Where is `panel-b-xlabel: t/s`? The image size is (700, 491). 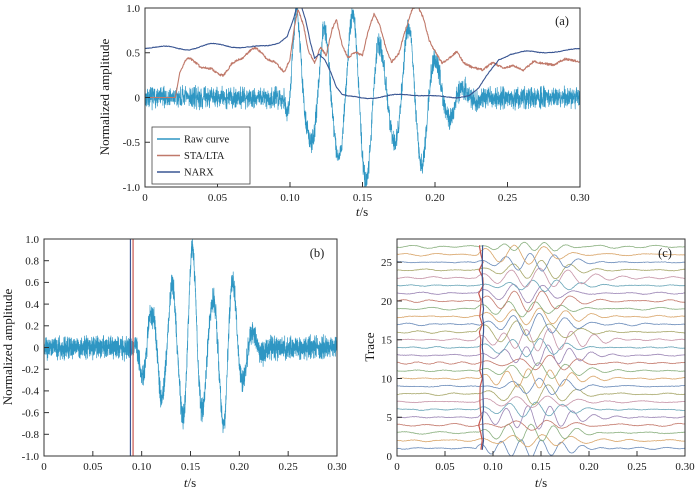
panel-b-xlabel: t/s is located at coordinates (190, 482).